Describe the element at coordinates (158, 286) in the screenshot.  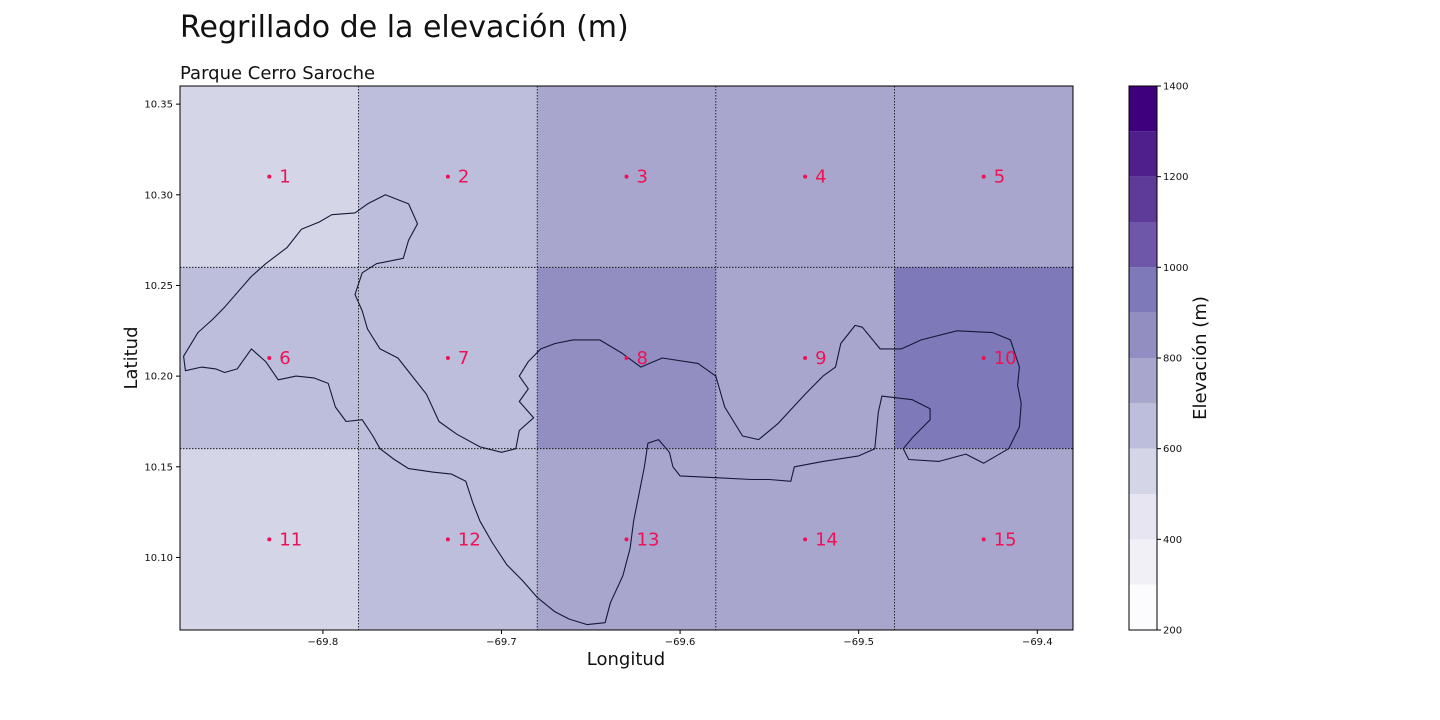
I see `y-tick-label: 10.25` at that location.